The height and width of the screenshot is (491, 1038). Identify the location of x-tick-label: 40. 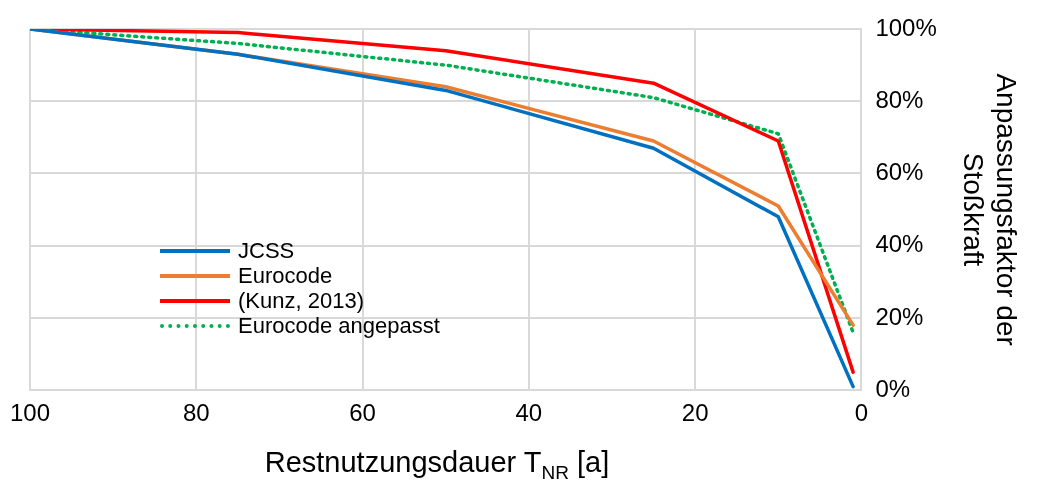
(529, 413).